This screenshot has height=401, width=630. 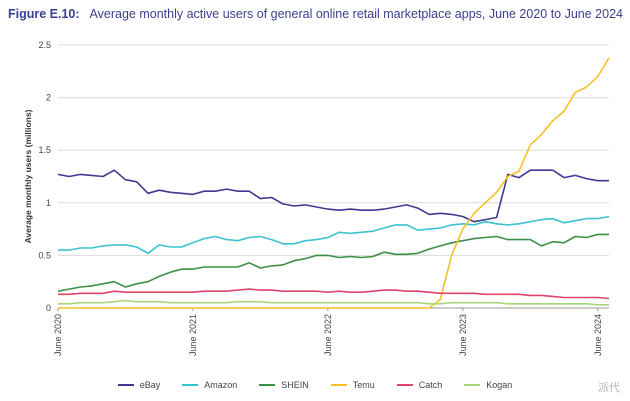 What do you see at coordinates (28, 176) in the screenshot?
I see `y-axis-title: Average monthly users (millions)` at bounding box center [28, 176].